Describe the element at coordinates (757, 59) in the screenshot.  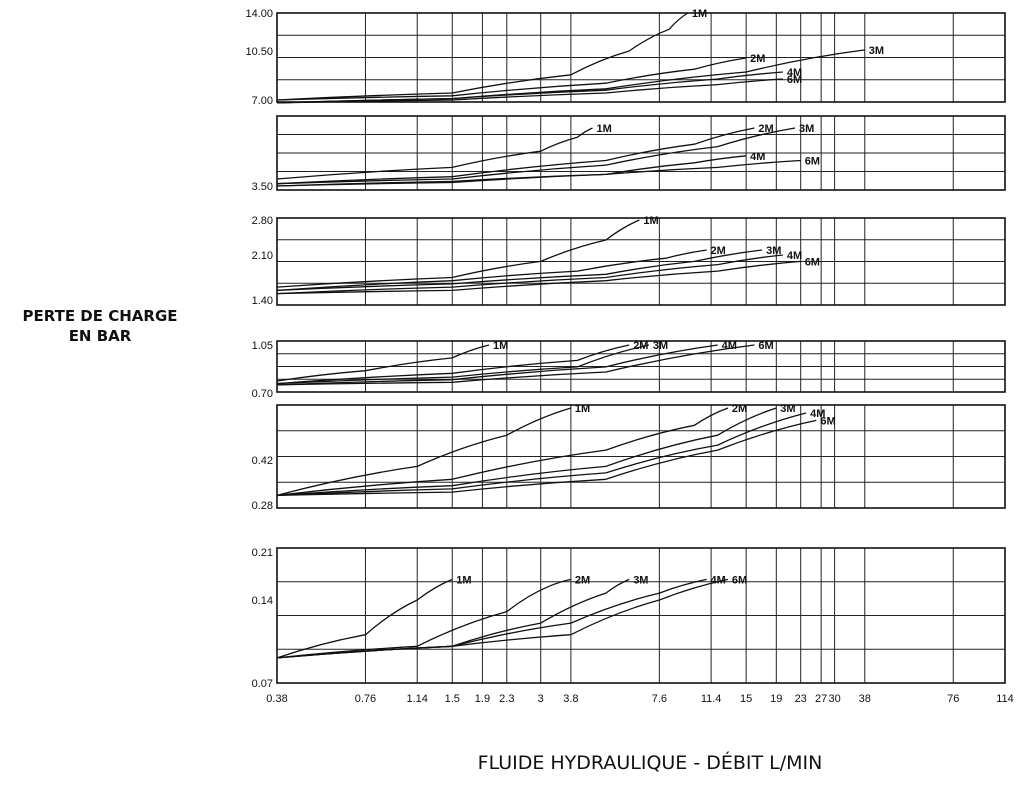
I see `panel-1-series-label-2M: 2M` at that location.